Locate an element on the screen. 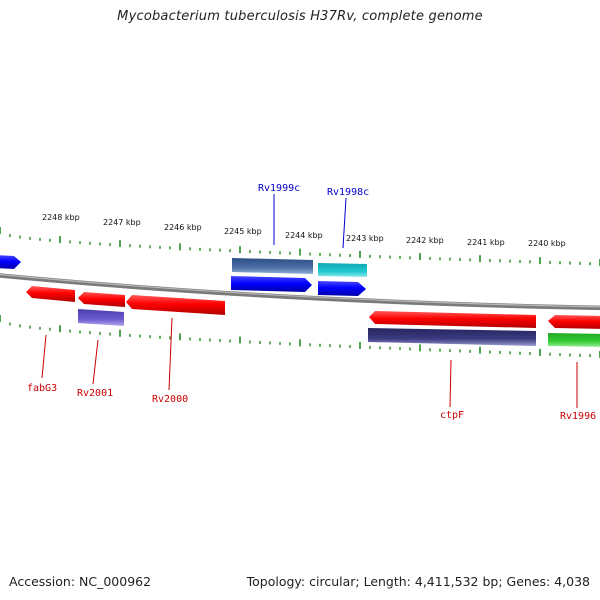 The height and width of the screenshot is (600, 600). genome-backbone-highlight is located at coordinates (300, 290).